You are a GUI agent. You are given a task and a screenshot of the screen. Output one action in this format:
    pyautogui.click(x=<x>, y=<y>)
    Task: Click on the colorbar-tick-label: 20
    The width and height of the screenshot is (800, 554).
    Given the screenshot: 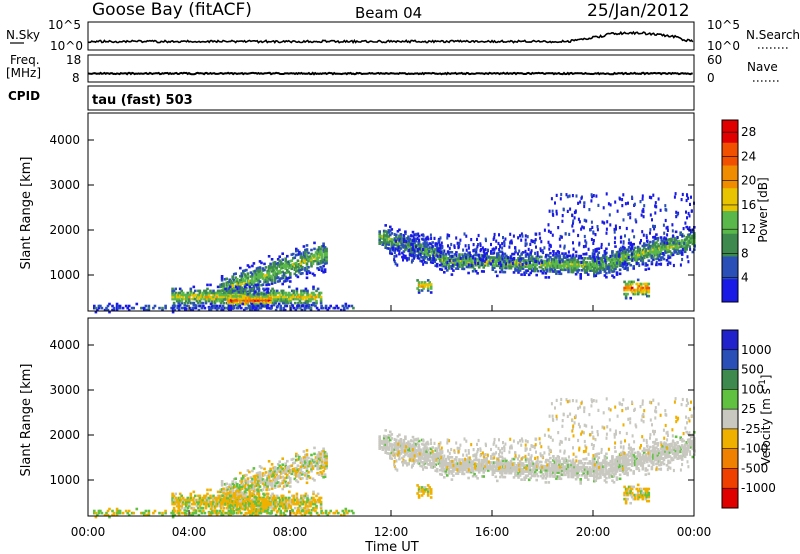 What is the action you would take?
    pyautogui.click(x=748, y=181)
    